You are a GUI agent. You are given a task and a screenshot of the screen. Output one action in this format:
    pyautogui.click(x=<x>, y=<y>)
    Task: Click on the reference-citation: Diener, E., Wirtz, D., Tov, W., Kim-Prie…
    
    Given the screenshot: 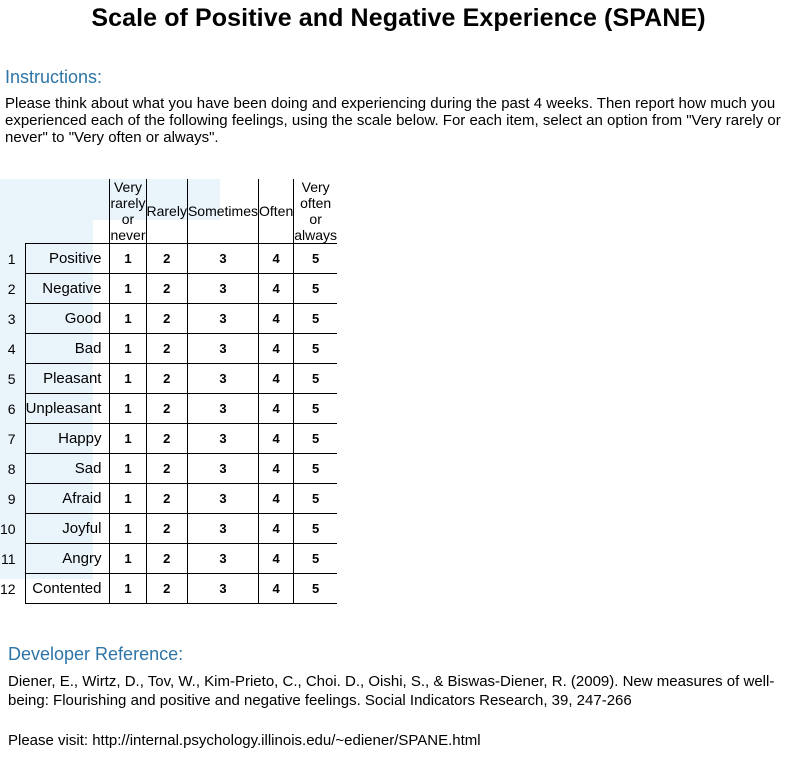 What is the action you would take?
    pyautogui.click(x=391, y=691)
    